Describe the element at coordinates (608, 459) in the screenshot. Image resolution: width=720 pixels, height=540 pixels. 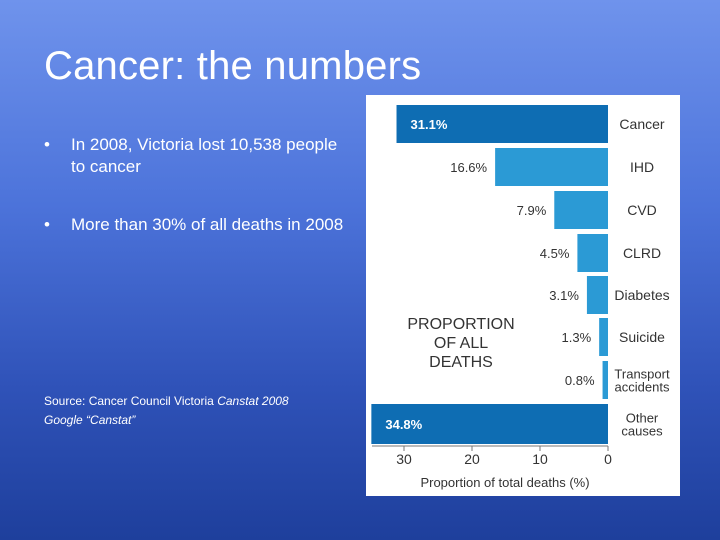
I see `x-tick-label: 0` at that location.